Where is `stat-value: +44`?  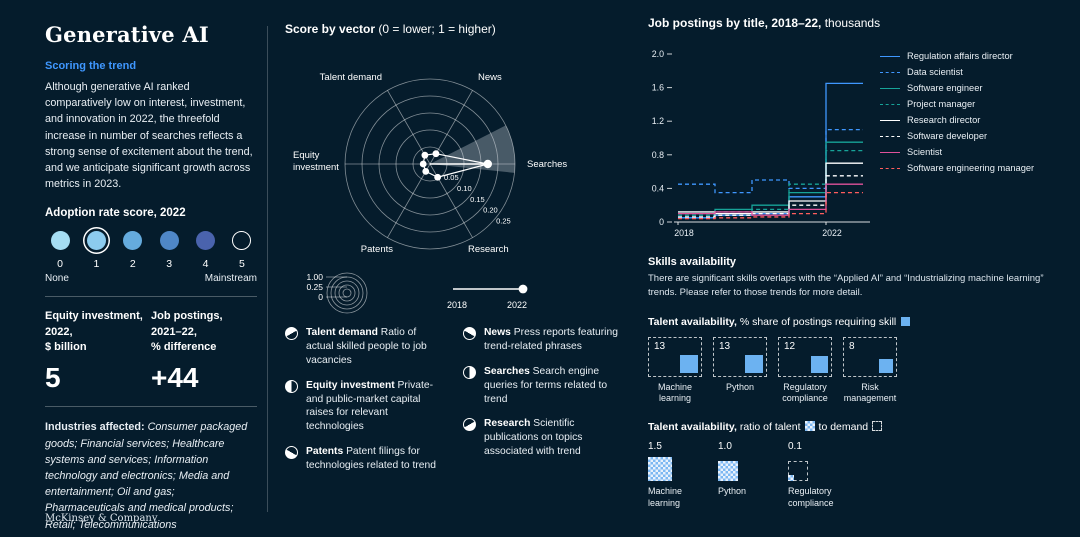 stat-value: +44 is located at coordinates (175, 378).